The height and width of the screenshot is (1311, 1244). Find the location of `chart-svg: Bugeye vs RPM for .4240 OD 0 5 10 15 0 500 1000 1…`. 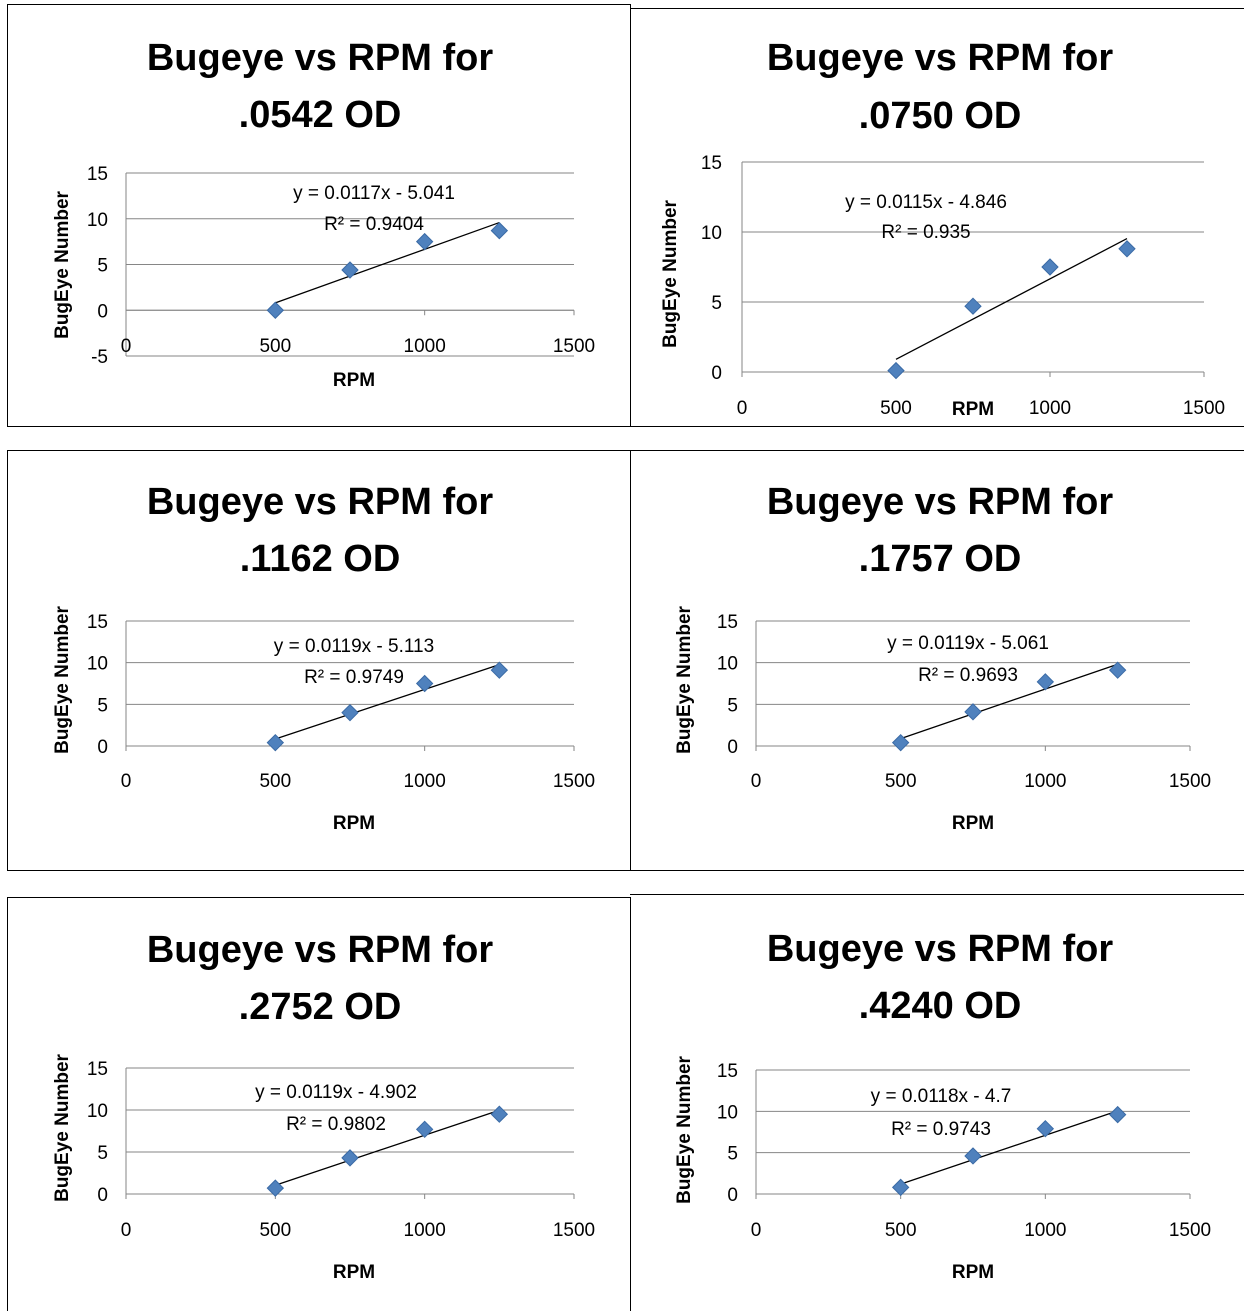

chart-svg: Bugeye vs RPM for .4240 OD 0 5 10 15 0 500 1000 1… is located at coordinates (942, 1105).